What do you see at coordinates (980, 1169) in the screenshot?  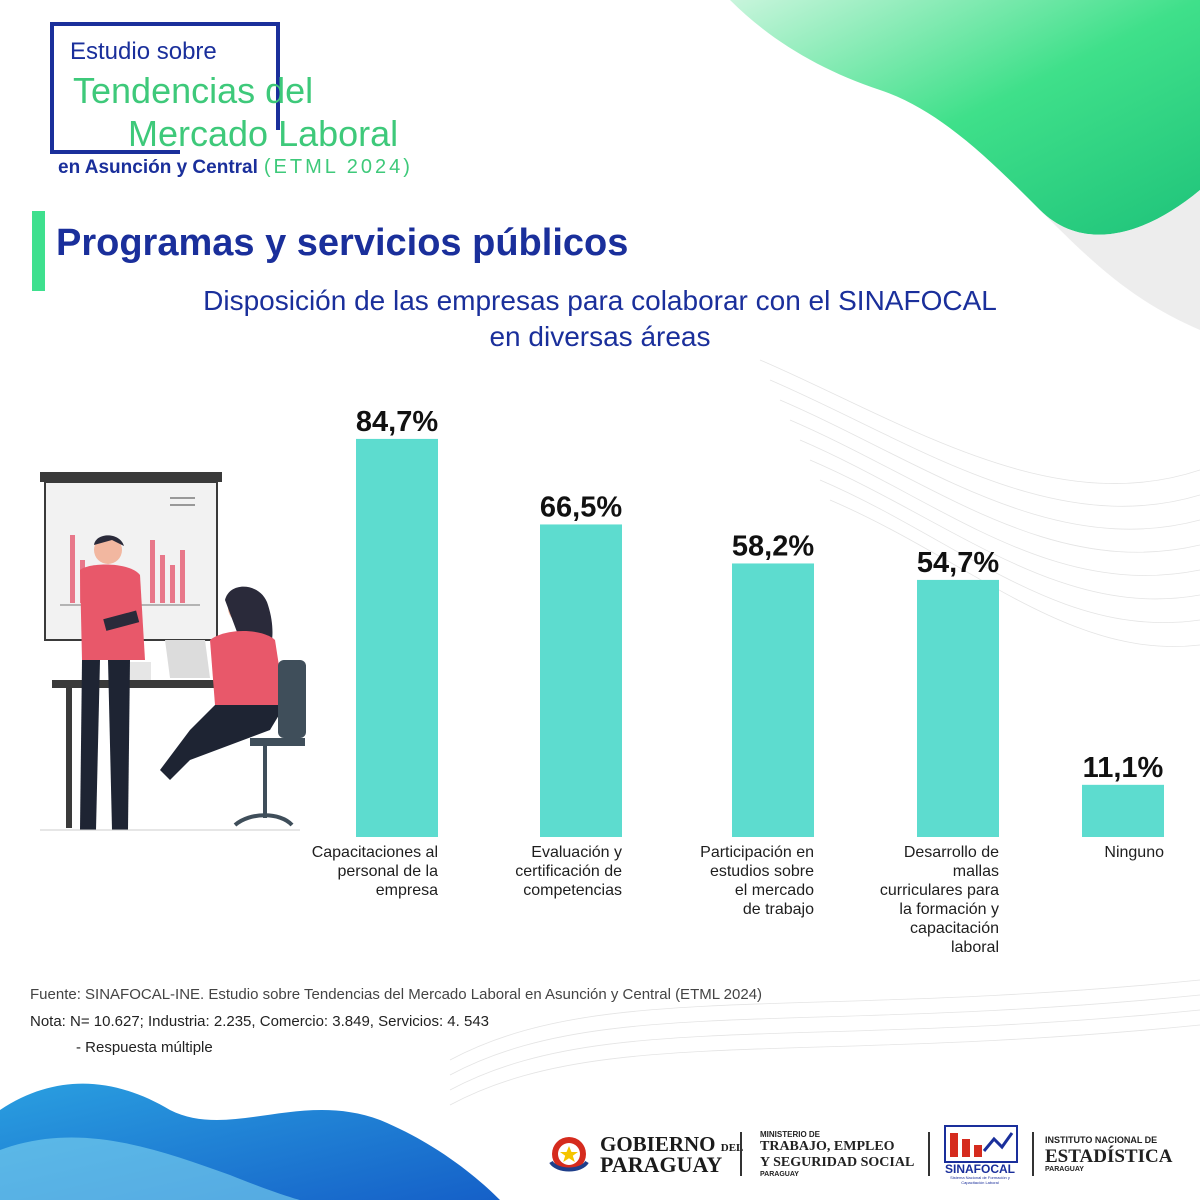 I see `sinafocal-name: SINAFOCAL` at bounding box center [980, 1169].